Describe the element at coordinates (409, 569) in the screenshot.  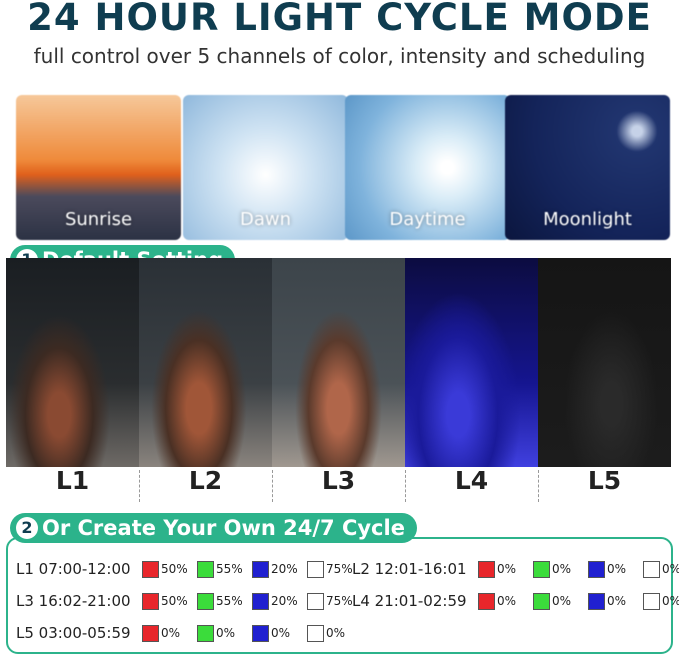
I see `schedule-label: L2 12:01-16:01` at that location.